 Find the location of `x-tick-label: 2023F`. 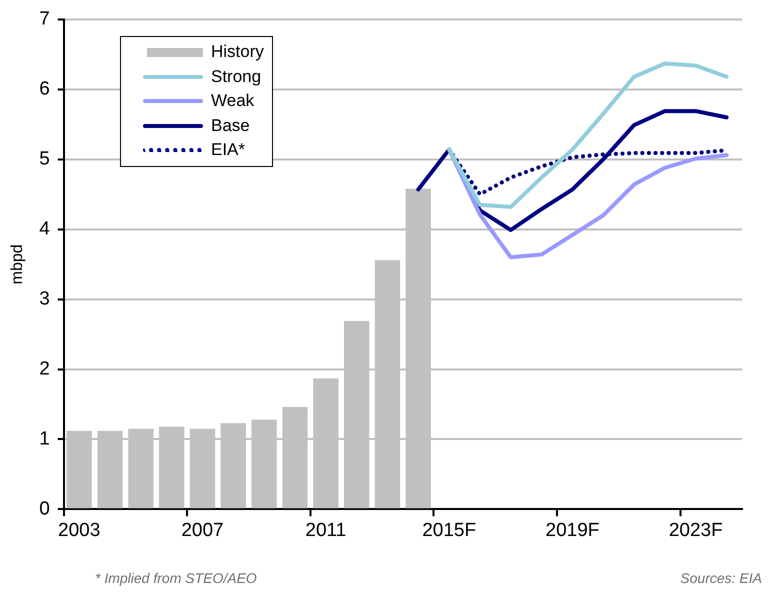

x-tick-label: 2023F is located at coordinates (695, 530).